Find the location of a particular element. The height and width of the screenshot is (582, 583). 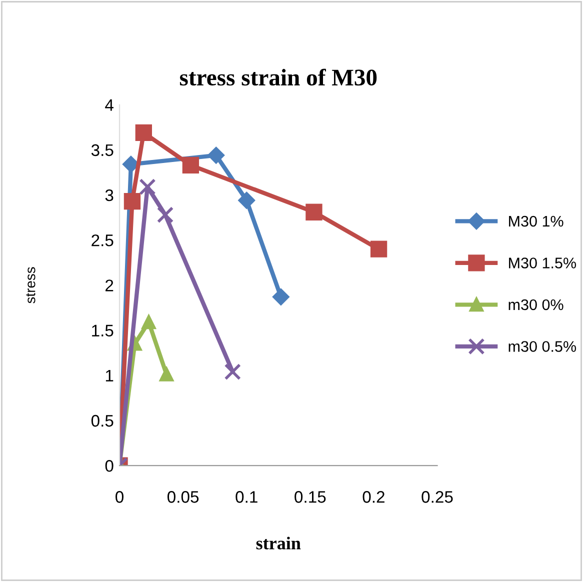

y-tick-label: 3.5 is located at coordinates (102, 150).